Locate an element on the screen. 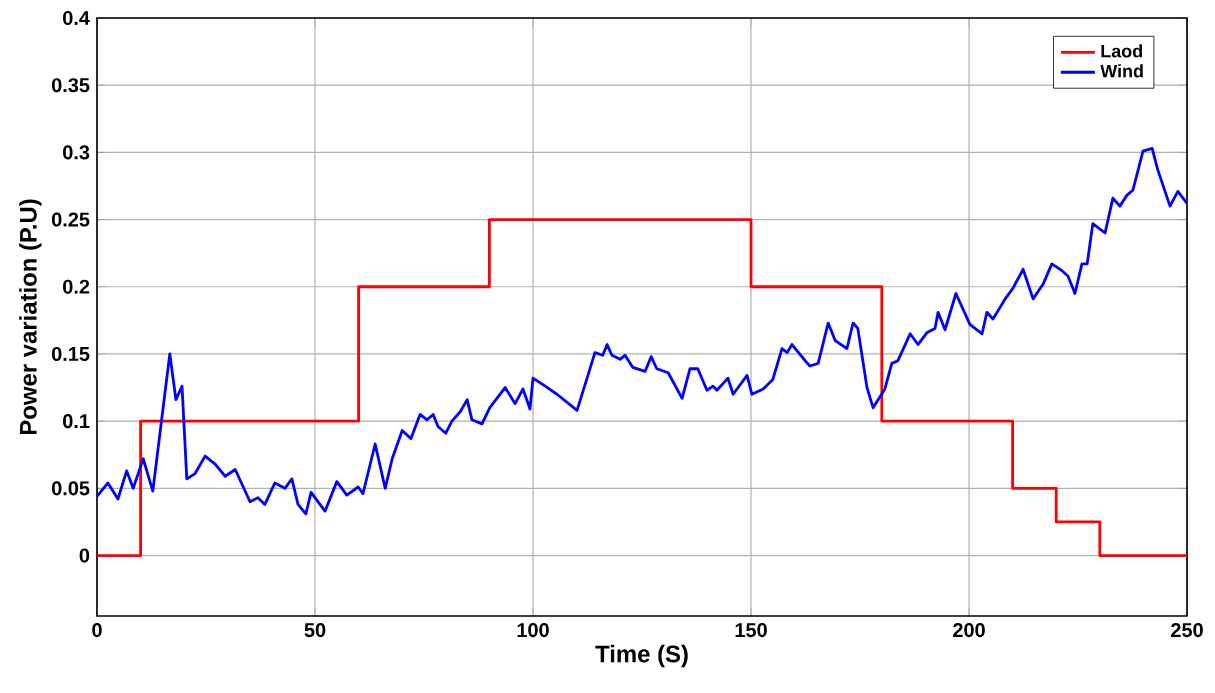  y-tick-label: 0.15 is located at coordinates (70, 353).